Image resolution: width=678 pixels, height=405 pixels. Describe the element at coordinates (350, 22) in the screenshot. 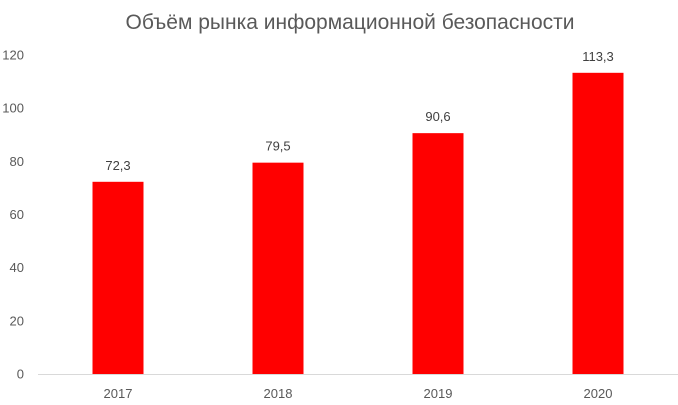

I see `chart-title: Объём рынка информационной безопасности` at that location.